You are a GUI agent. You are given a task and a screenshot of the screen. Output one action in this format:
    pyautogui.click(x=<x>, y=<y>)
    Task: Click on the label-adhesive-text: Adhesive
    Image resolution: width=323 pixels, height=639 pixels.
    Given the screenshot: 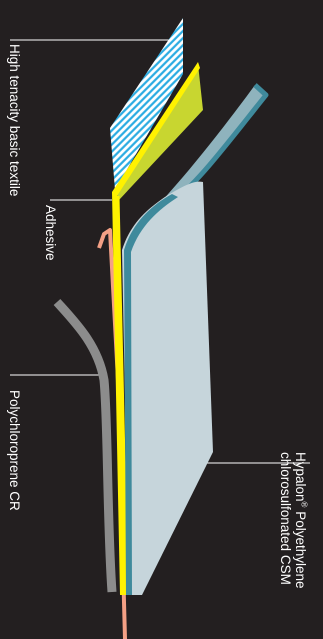 What is the action you would take?
    pyautogui.click(x=50, y=233)
    